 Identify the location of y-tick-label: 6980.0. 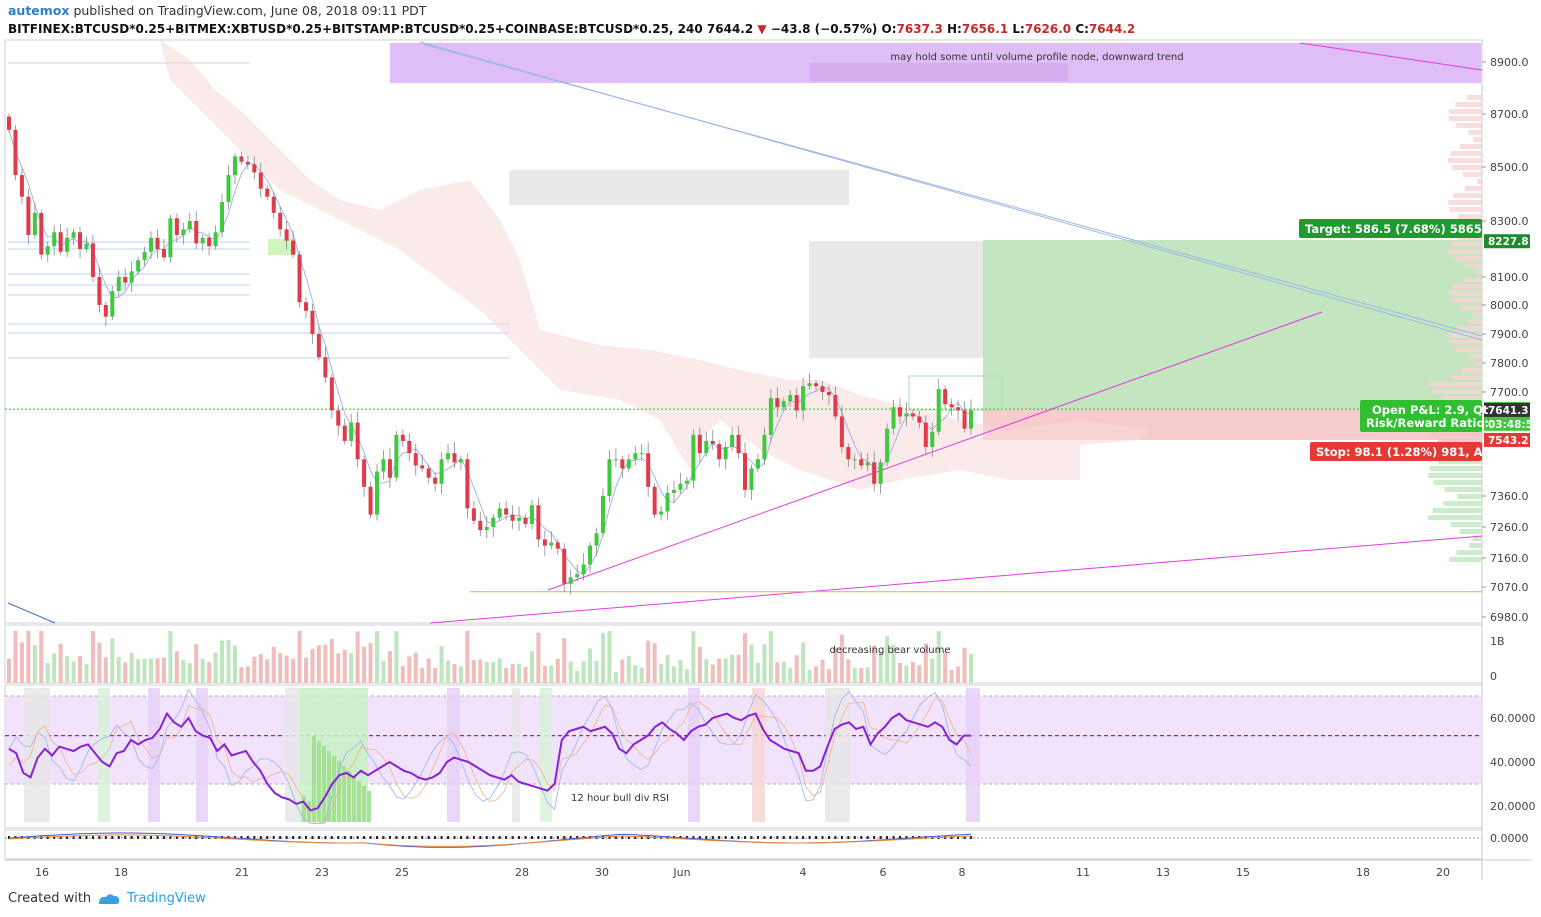
(1509, 617).